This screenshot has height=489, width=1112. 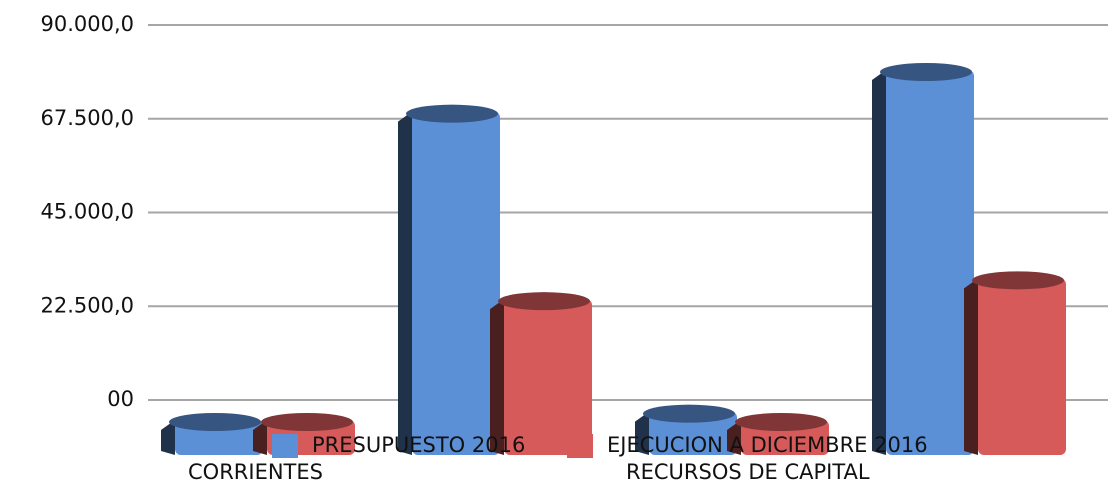 What do you see at coordinates (87, 24) in the screenshot?
I see `y-tick-label: 90.000,0` at bounding box center [87, 24].